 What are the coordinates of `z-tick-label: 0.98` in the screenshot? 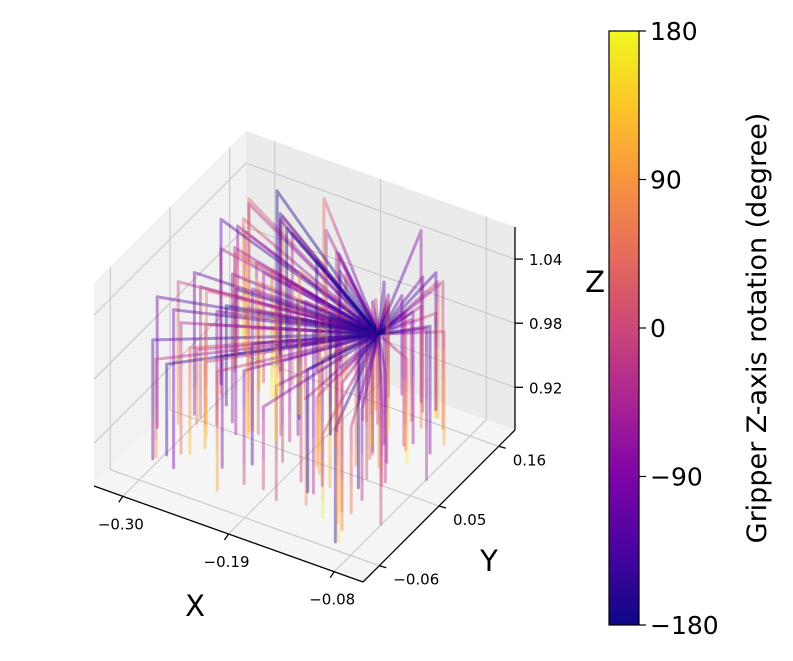 It's located at (545, 324).